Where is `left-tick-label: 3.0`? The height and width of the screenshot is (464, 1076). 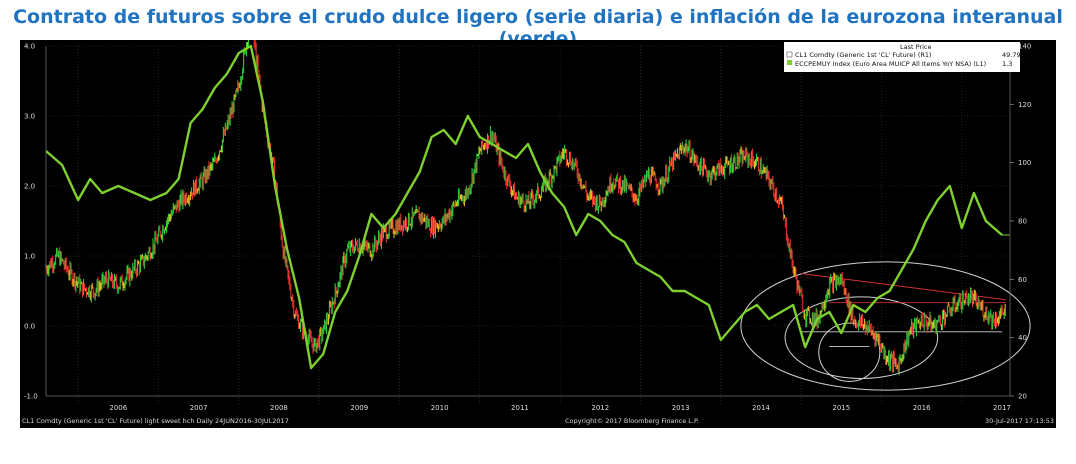 left-tick-label: 3.0 is located at coordinates (29, 117).